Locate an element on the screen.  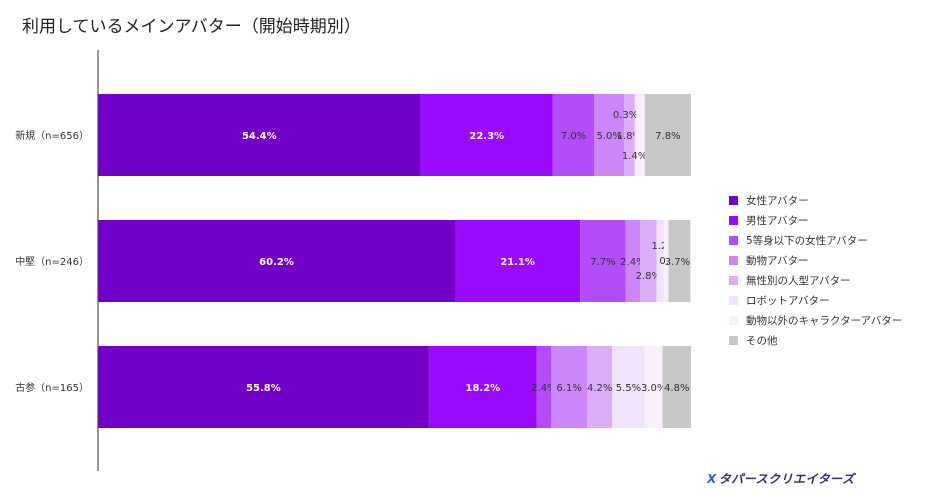
legend-item: ロボットアバター is located at coordinates (815, 300).